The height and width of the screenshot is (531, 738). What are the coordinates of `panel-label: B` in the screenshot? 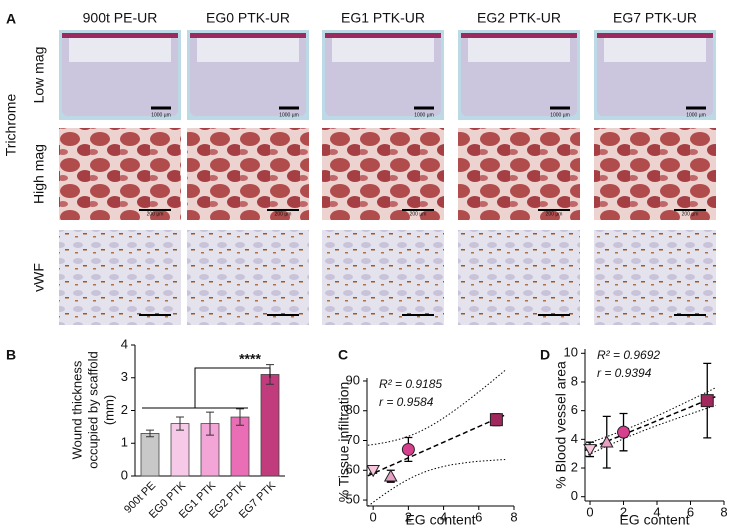 It's located at (11, 355).